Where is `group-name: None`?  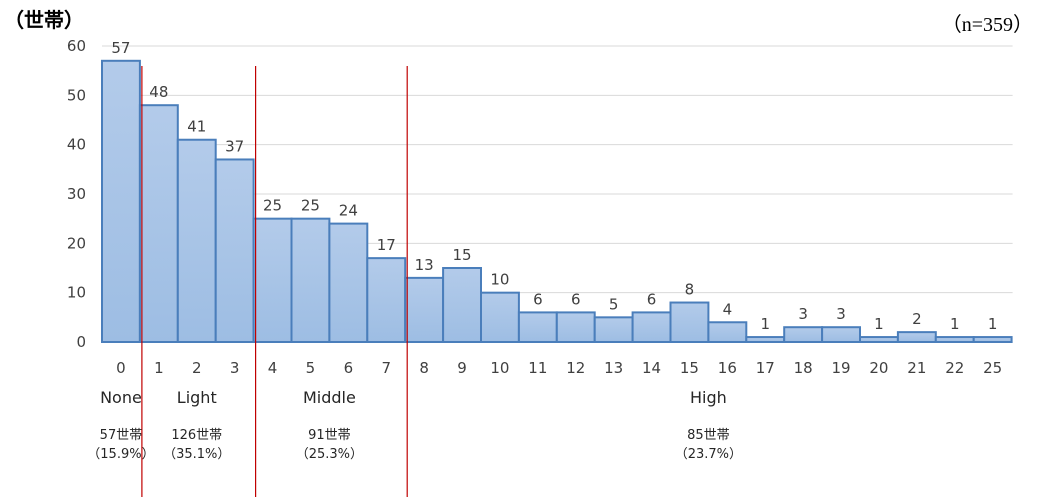 group-name: None is located at coordinates (121, 397).